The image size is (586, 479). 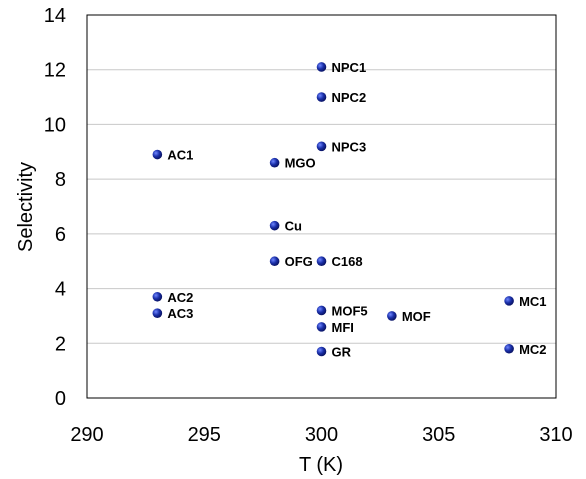 I want to click on data-point-ac1, so click(x=157, y=154).